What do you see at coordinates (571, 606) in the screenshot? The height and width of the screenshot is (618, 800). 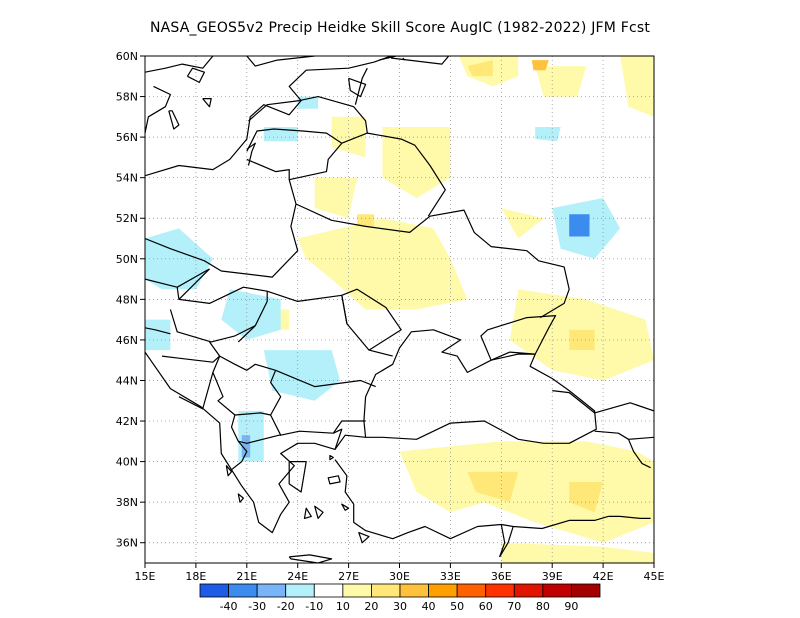 I see `colorbar-label: 90` at bounding box center [571, 606].